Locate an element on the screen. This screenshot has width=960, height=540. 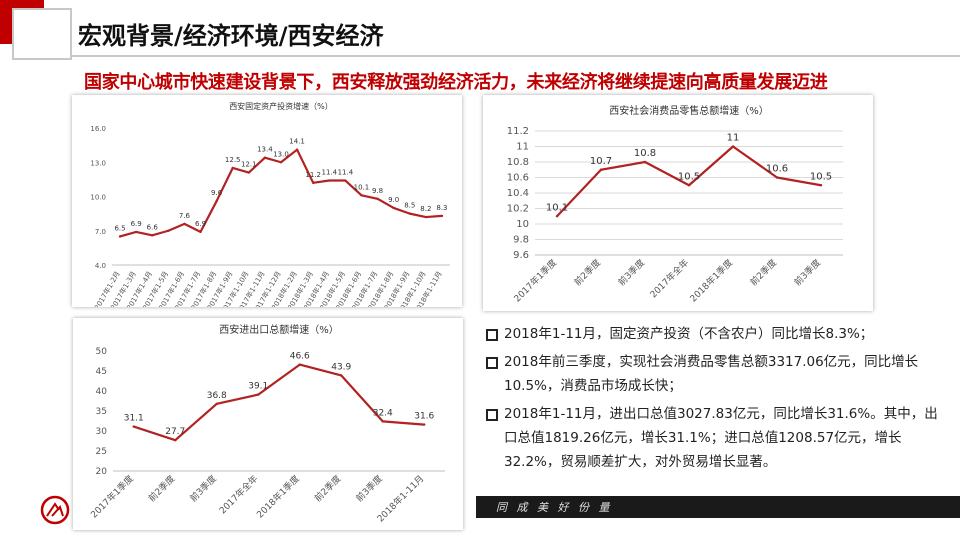
data-label: 12.5 is located at coordinates (233, 160).